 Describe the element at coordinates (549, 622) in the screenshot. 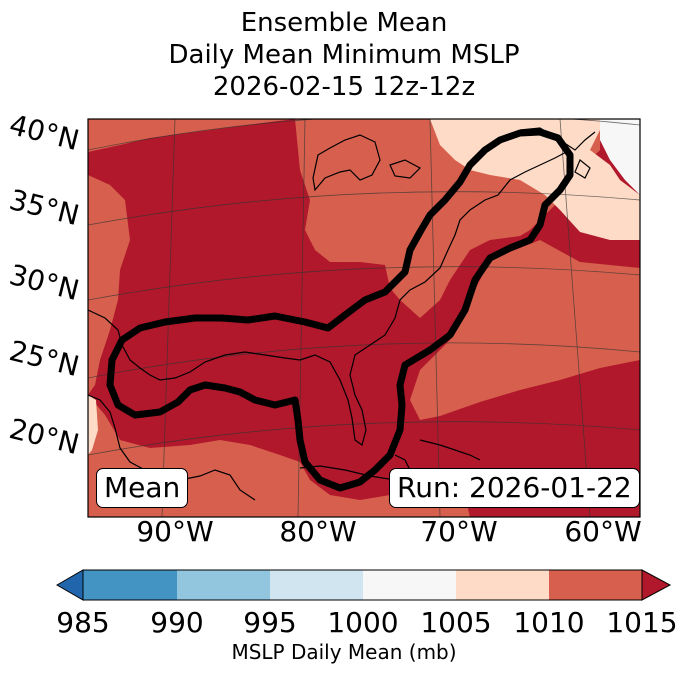

I see `colorbar-tick-1010: 1010` at that location.